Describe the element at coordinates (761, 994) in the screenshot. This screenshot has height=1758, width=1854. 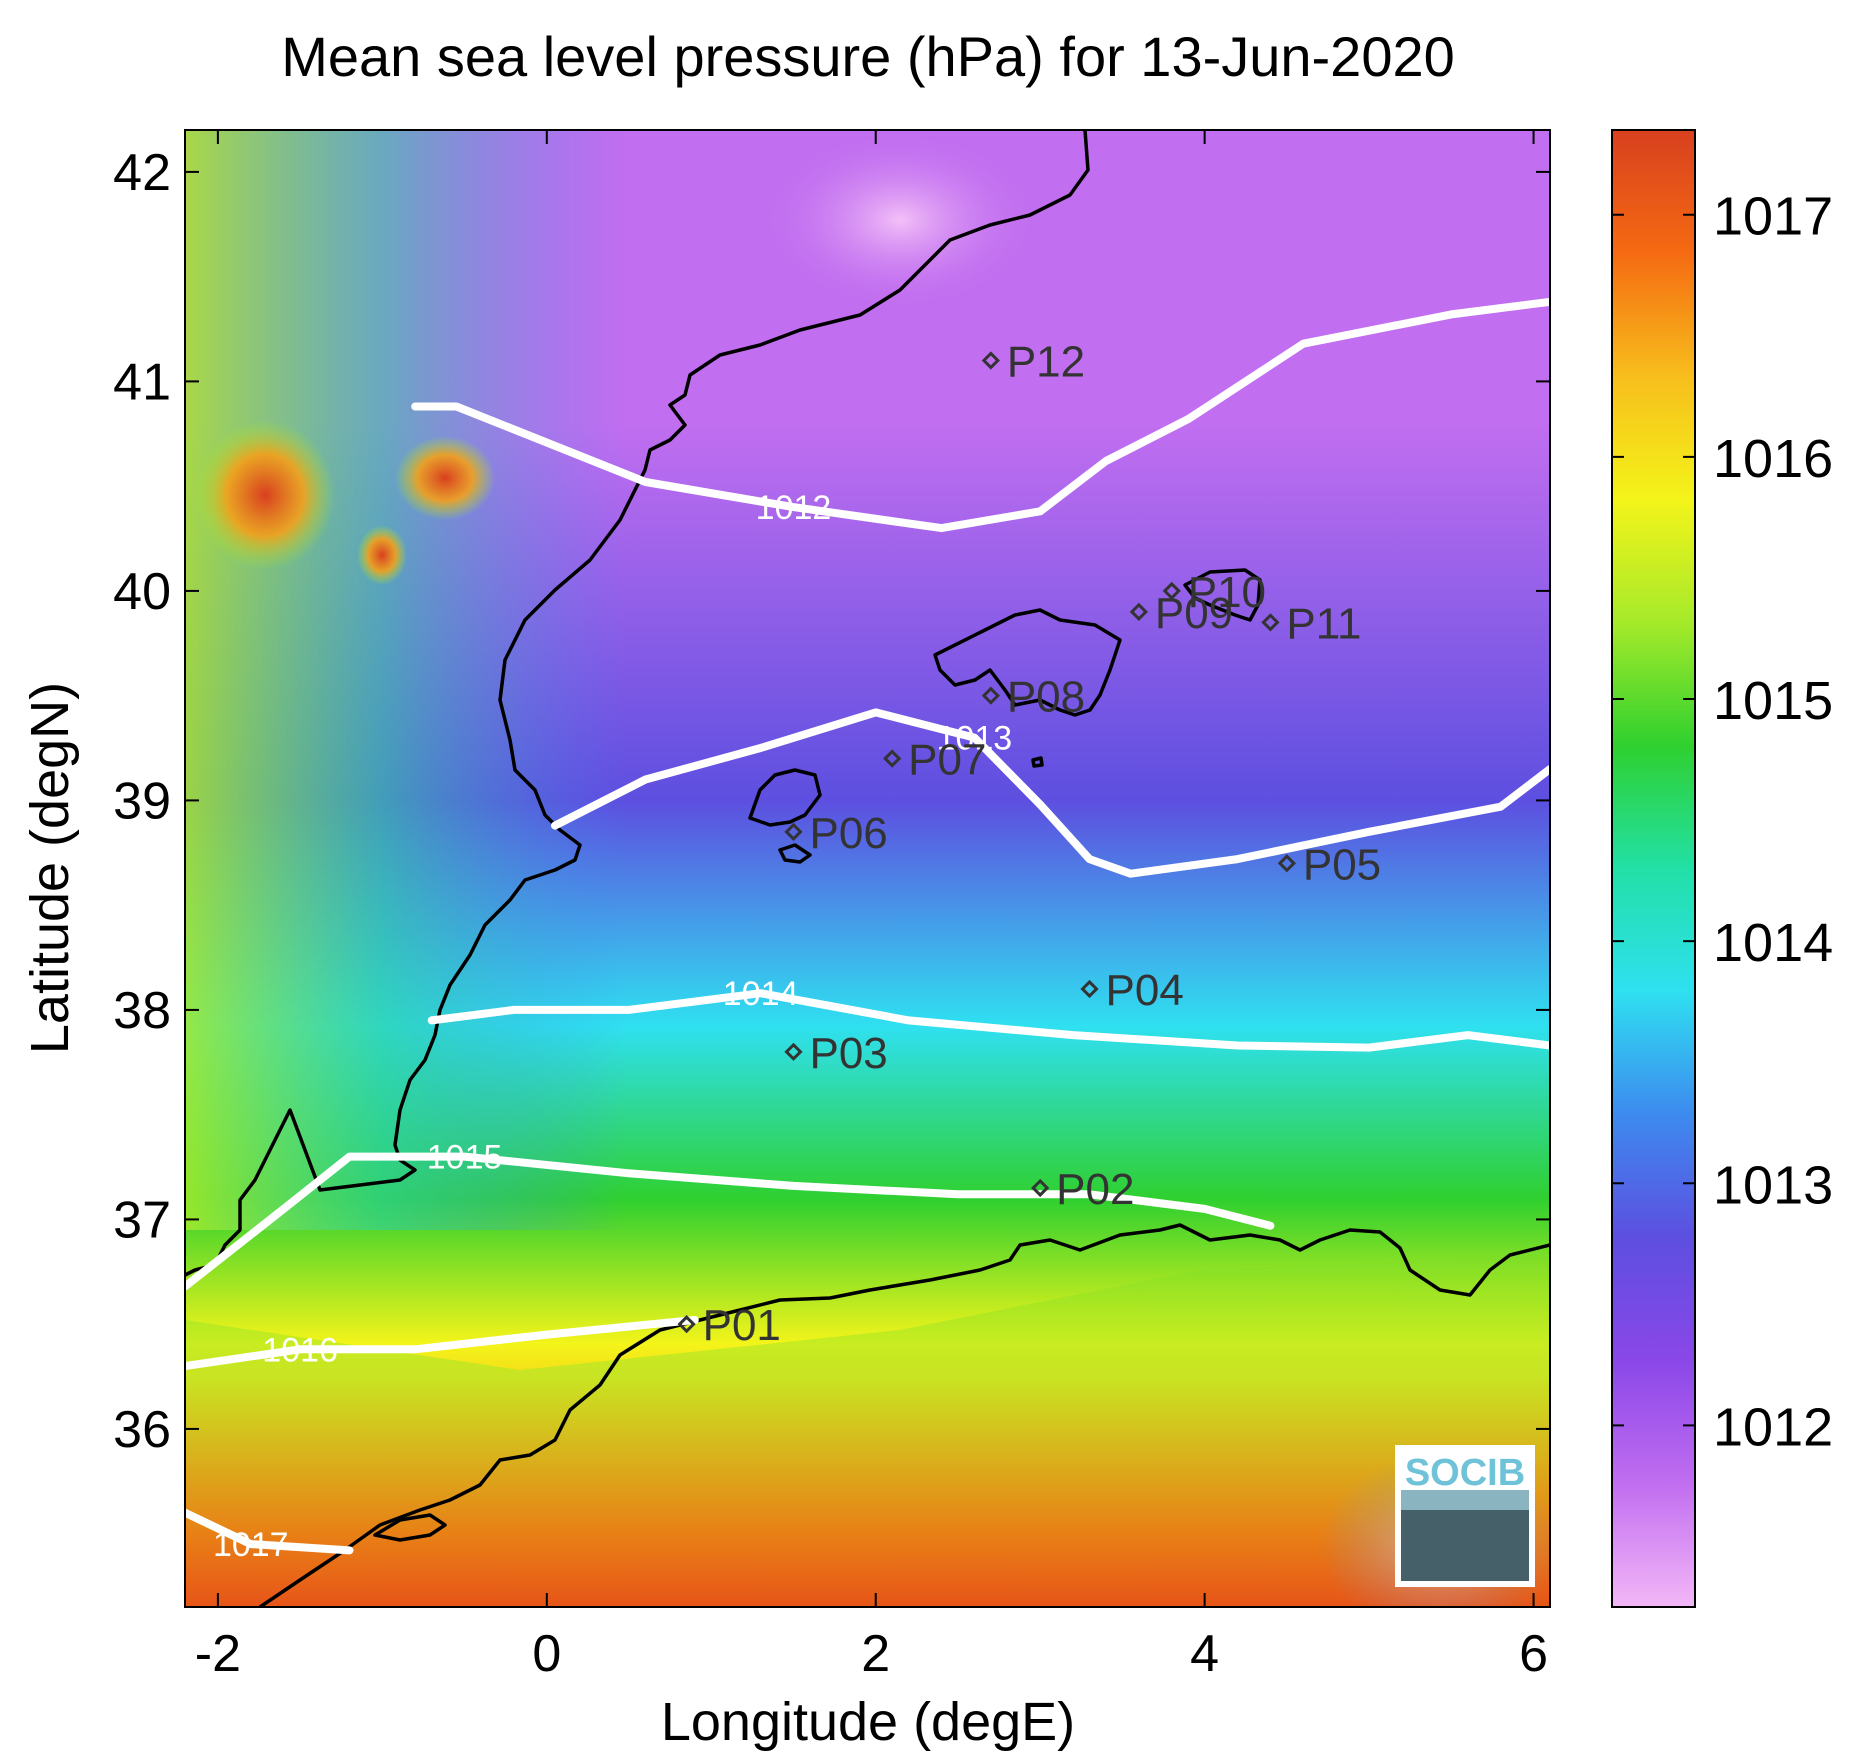
I see `isobar-label: 1014` at that location.